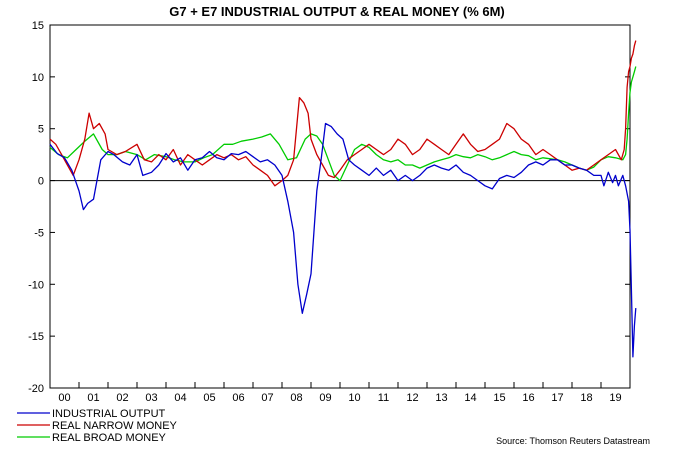  Describe the element at coordinates (267, 398) in the screenshot. I see `x-tick-label: 07` at that location.